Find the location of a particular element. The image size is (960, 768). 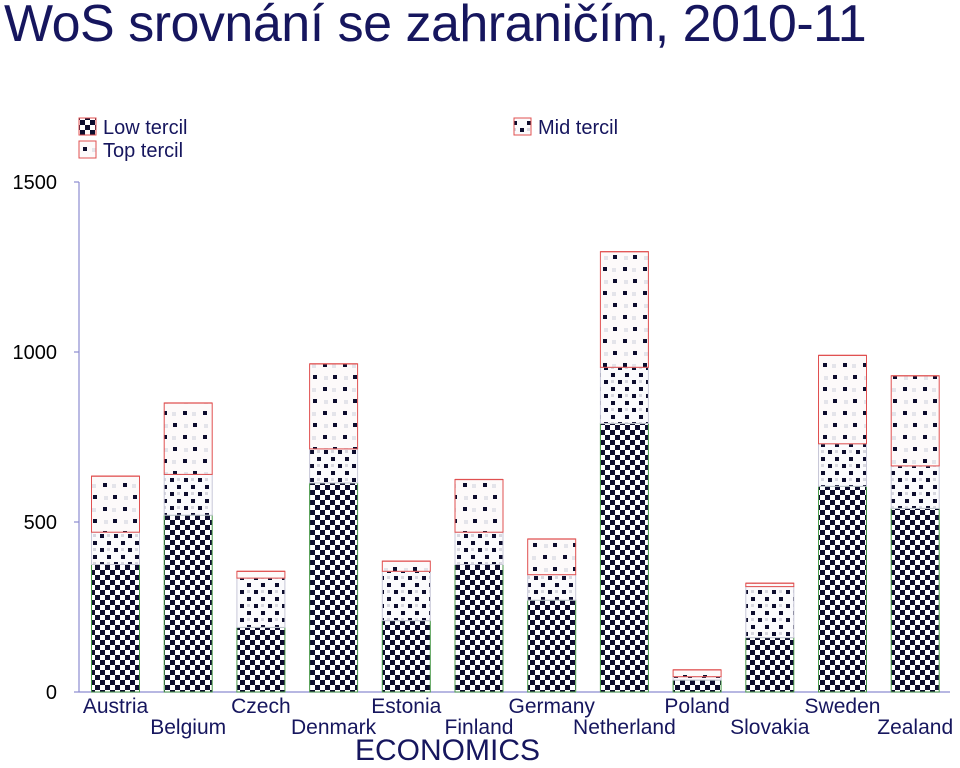

legend-item-top: Top tercil is located at coordinates (130, 151).